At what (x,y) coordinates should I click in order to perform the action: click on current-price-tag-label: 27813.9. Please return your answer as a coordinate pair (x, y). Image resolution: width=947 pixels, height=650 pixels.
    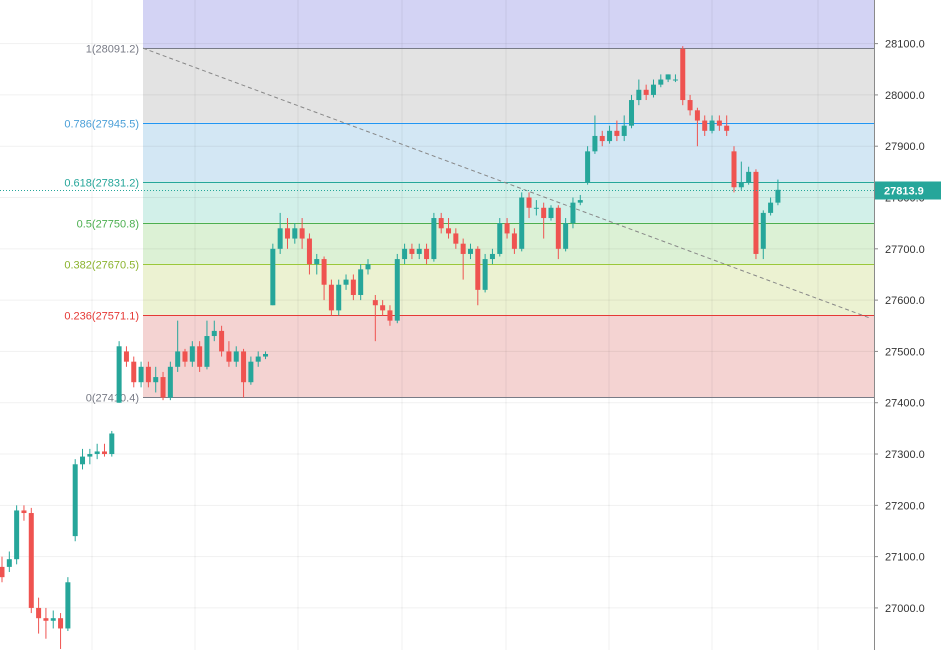
    Looking at the image, I should click on (904, 192).